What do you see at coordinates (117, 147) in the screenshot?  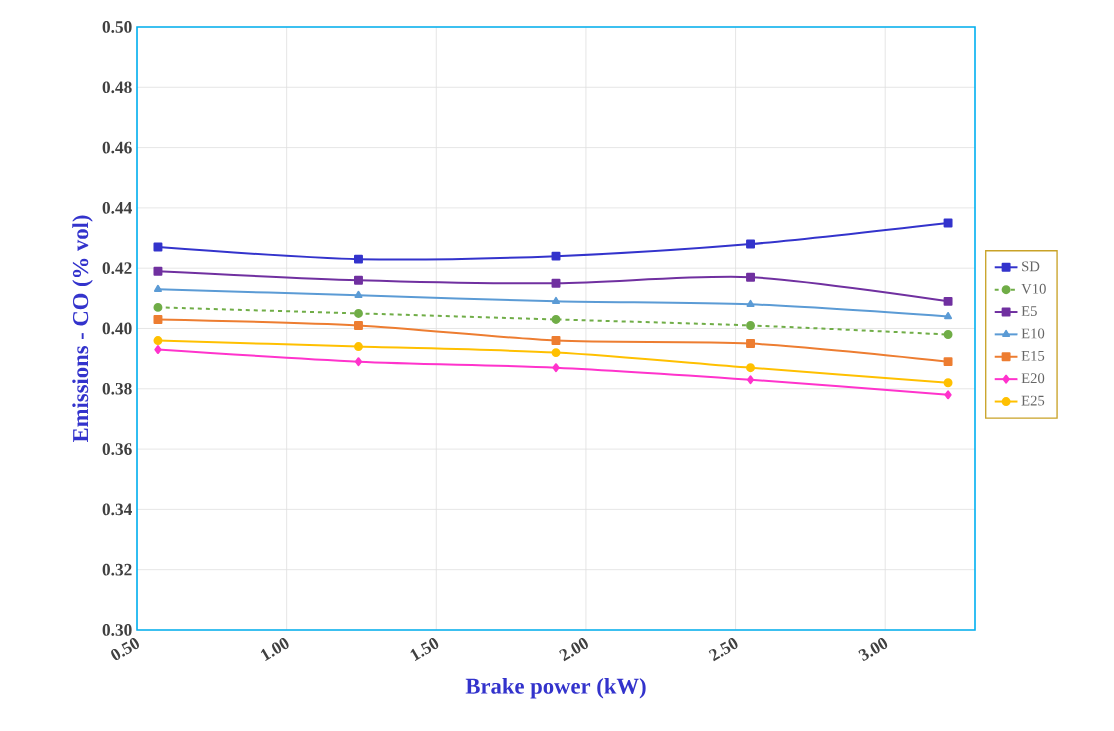 I see `y-tick-label: 0.46` at bounding box center [117, 147].